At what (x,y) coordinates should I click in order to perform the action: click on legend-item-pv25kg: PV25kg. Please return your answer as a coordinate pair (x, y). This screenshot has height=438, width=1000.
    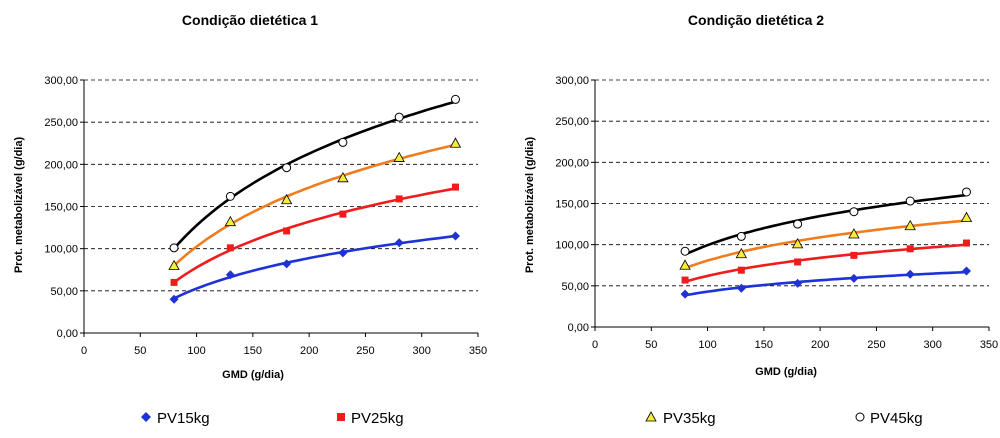
    Looking at the image, I should click on (370, 418).